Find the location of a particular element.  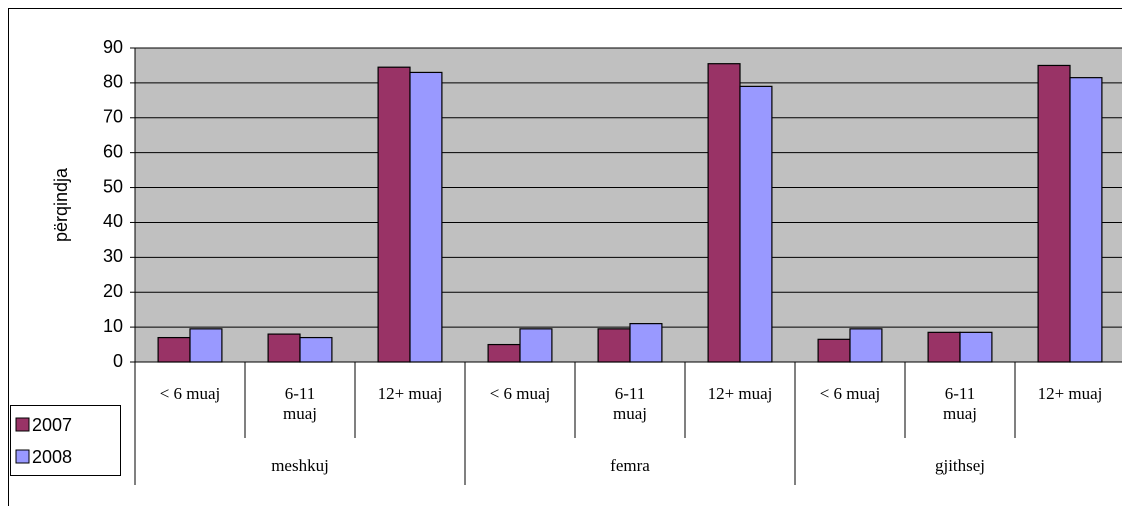

y-tick-label: 70 is located at coordinates (113, 117).